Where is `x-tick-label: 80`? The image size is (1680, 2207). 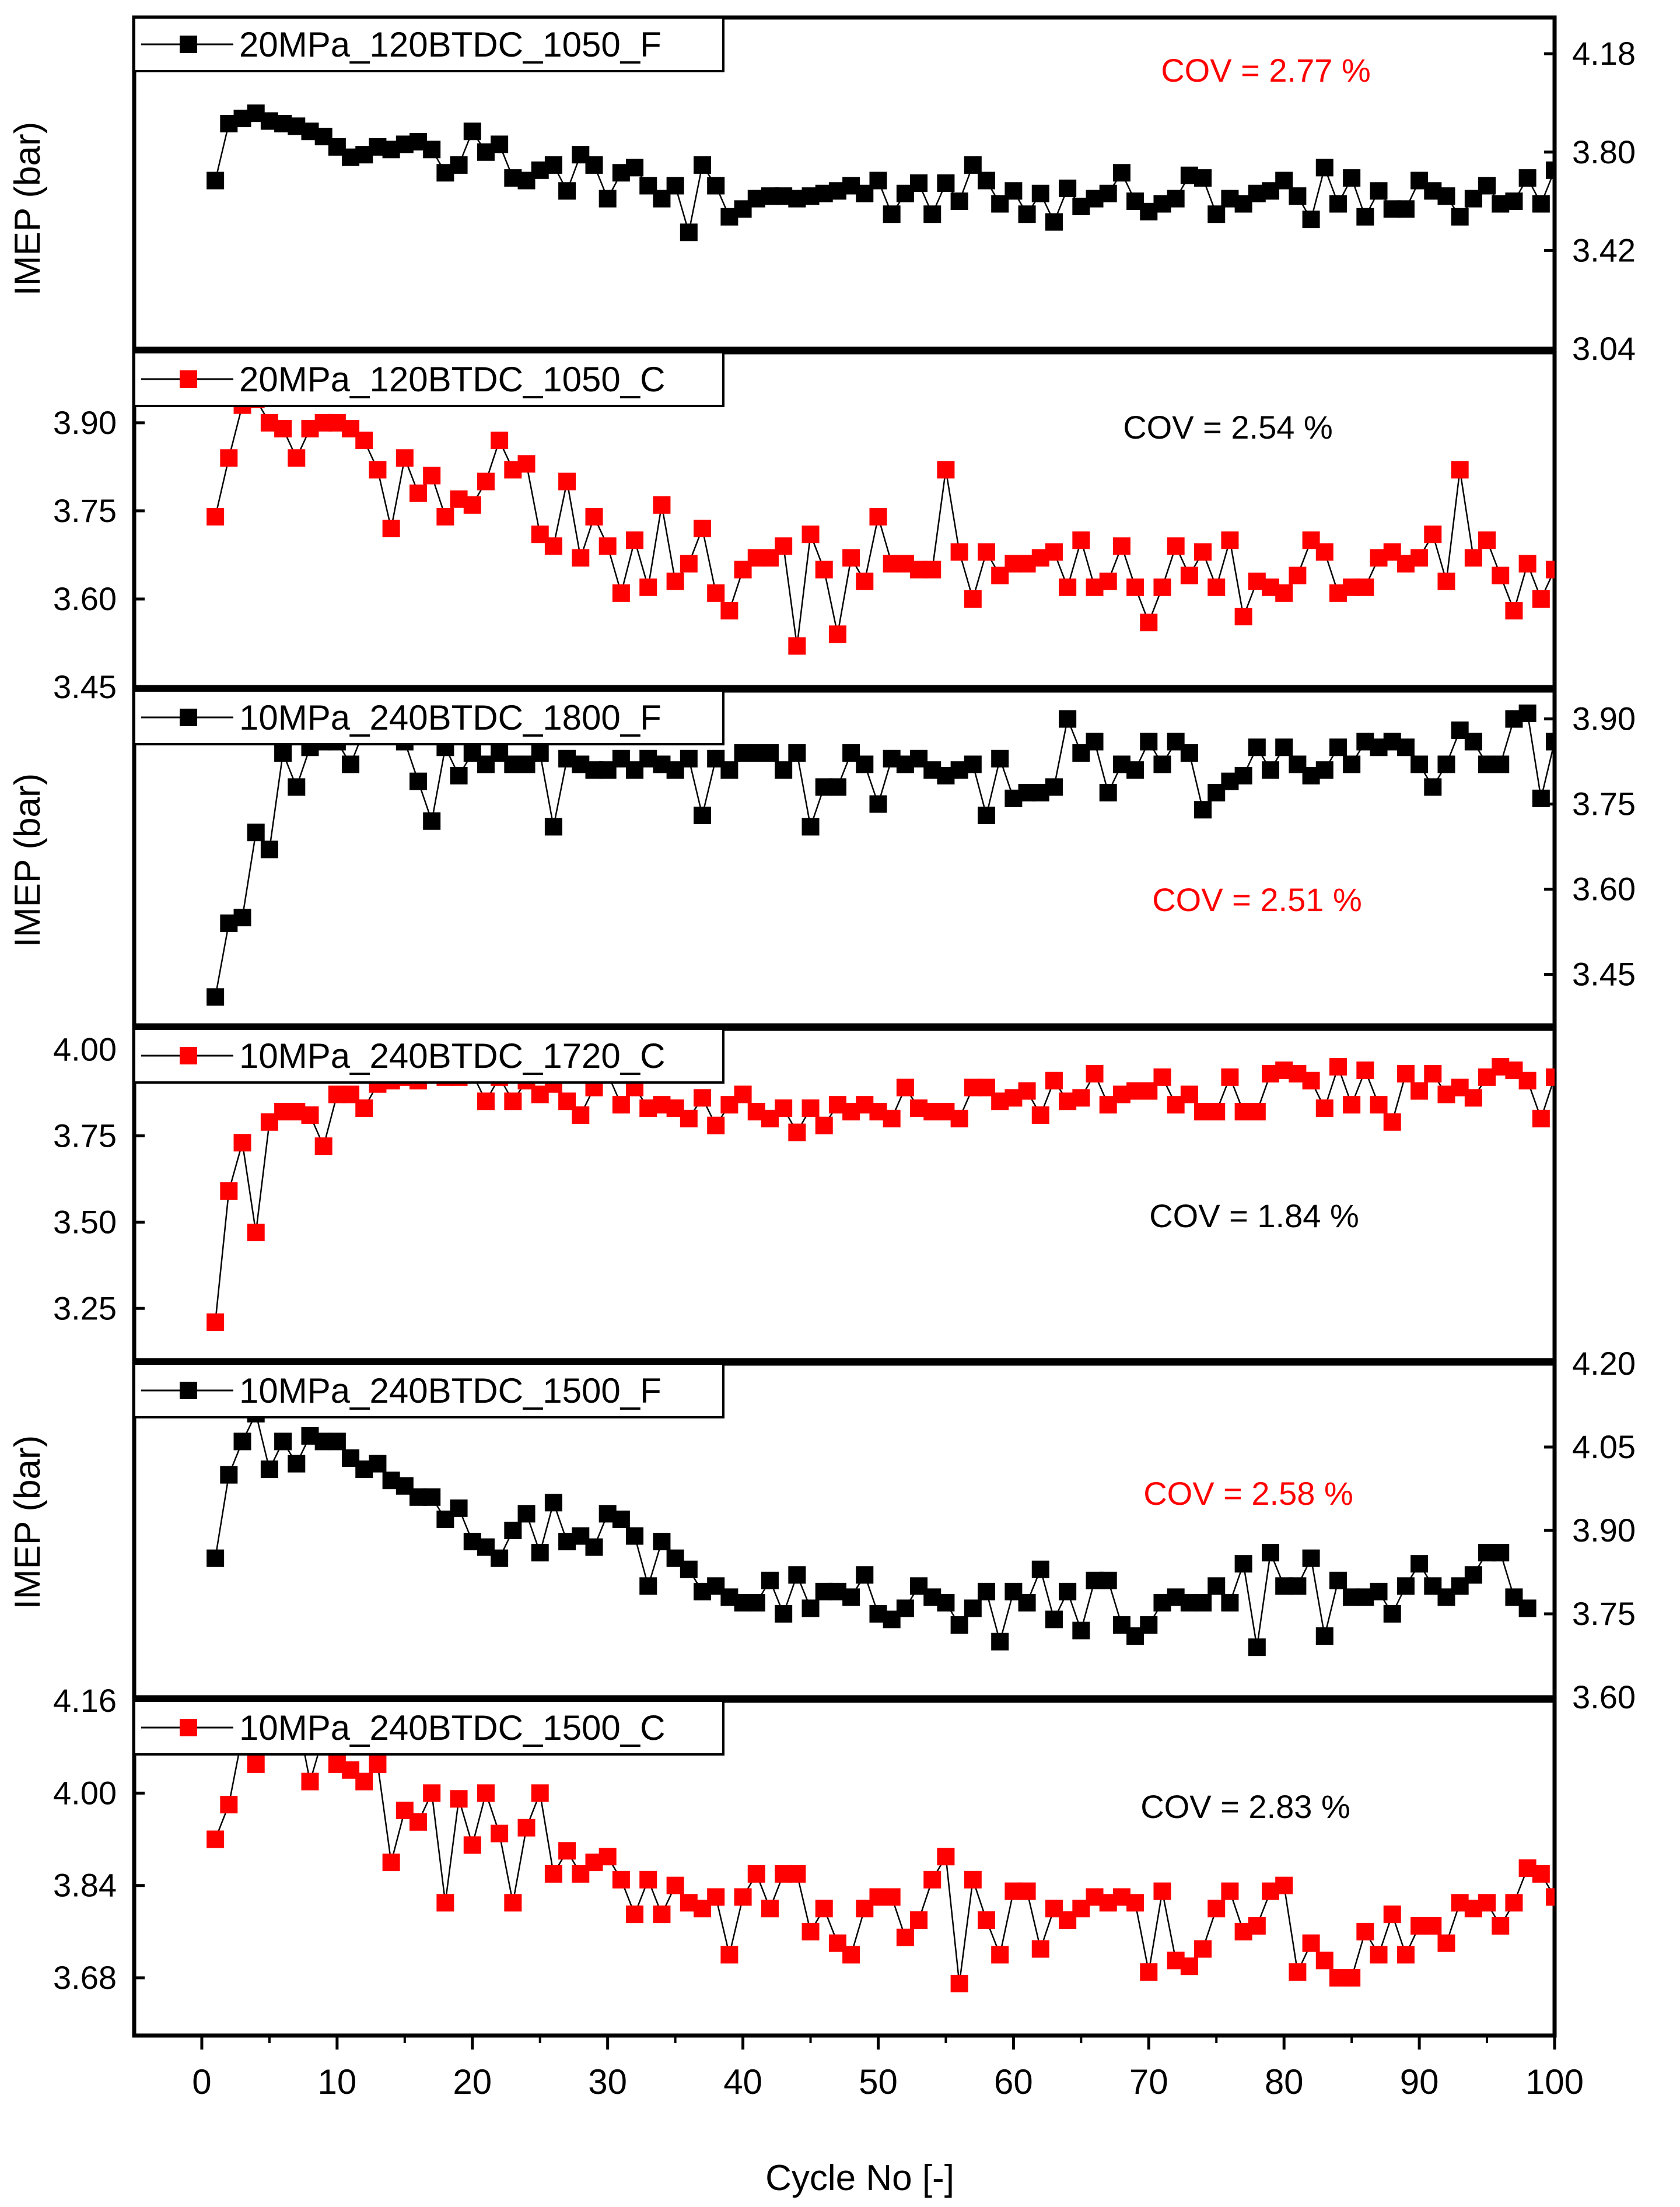 x-tick-label: 80 is located at coordinates (1284, 2082).